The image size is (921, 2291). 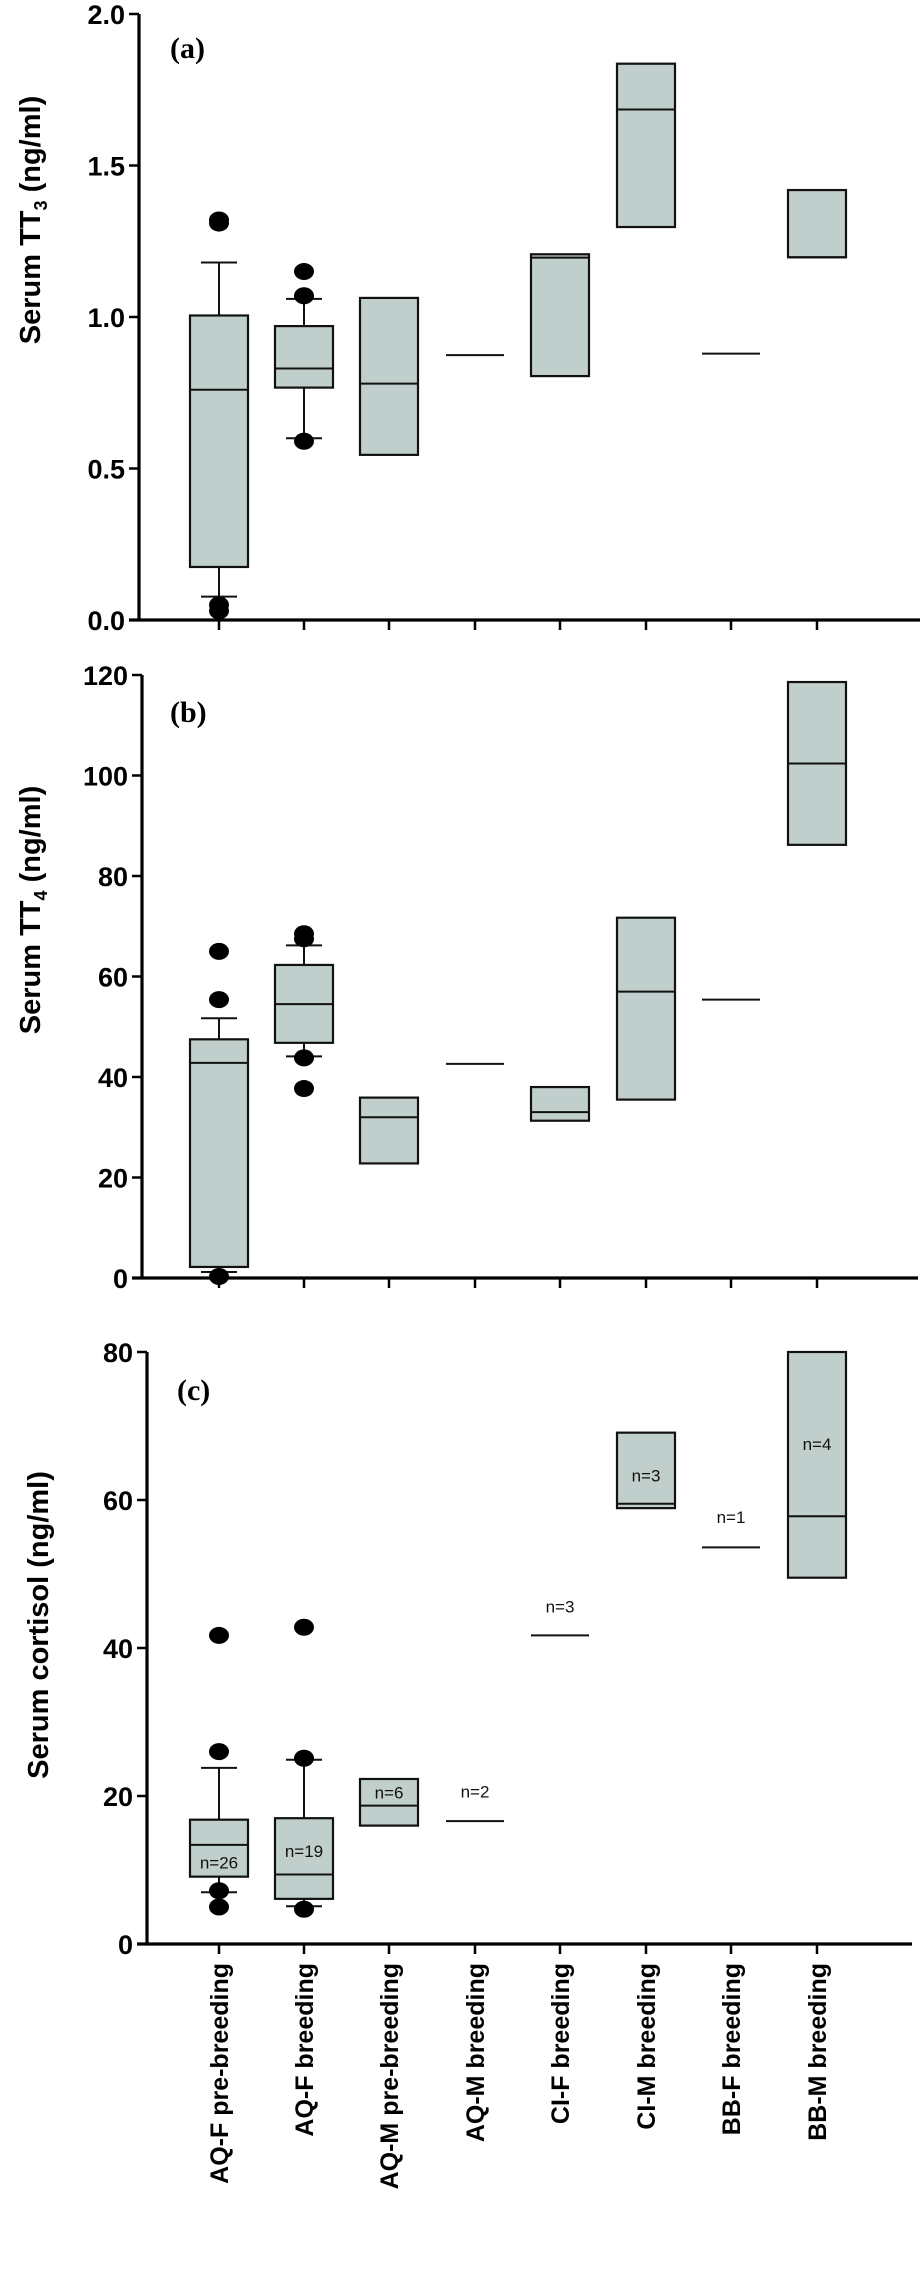 What do you see at coordinates (219, 1863) in the screenshot?
I see `n-label: n=26` at bounding box center [219, 1863].